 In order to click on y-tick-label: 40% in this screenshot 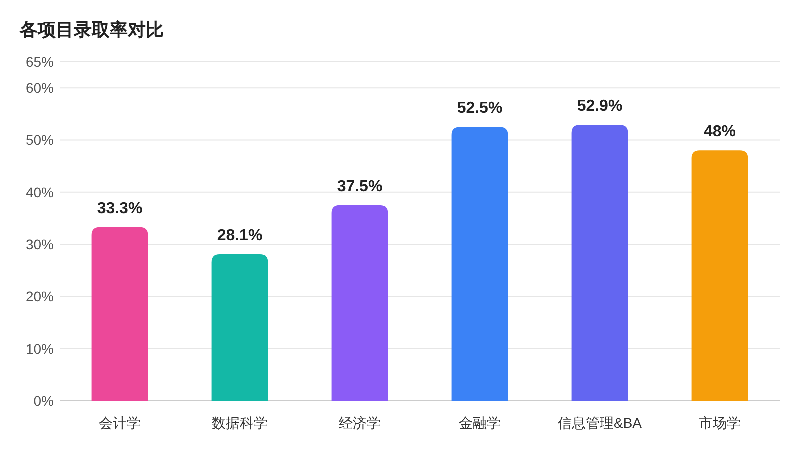, I will do `click(40, 192)`.